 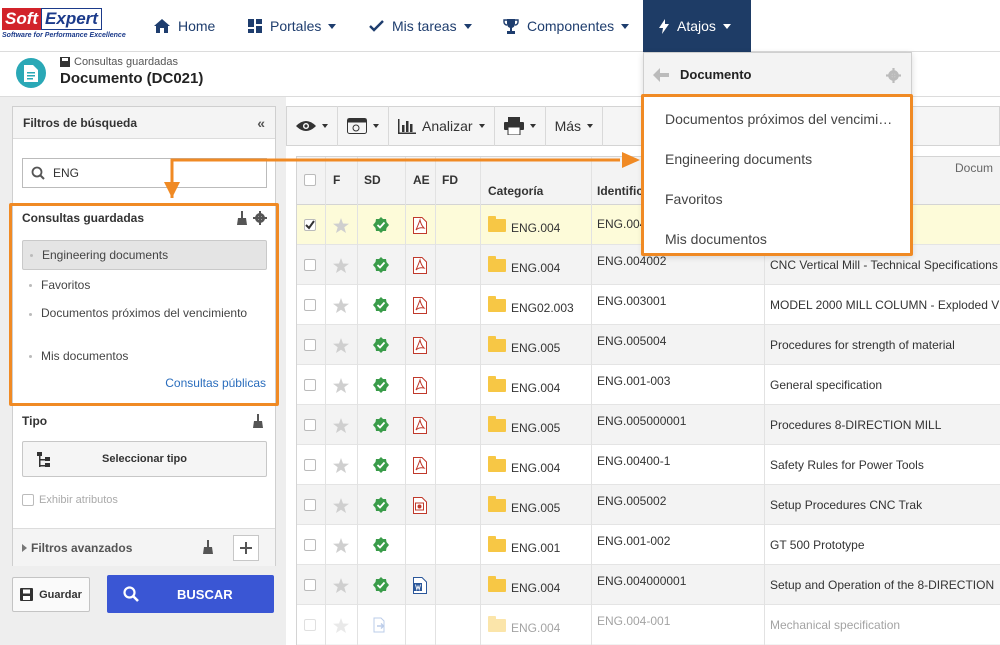 I want to click on col-f: F, so click(x=337, y=180).